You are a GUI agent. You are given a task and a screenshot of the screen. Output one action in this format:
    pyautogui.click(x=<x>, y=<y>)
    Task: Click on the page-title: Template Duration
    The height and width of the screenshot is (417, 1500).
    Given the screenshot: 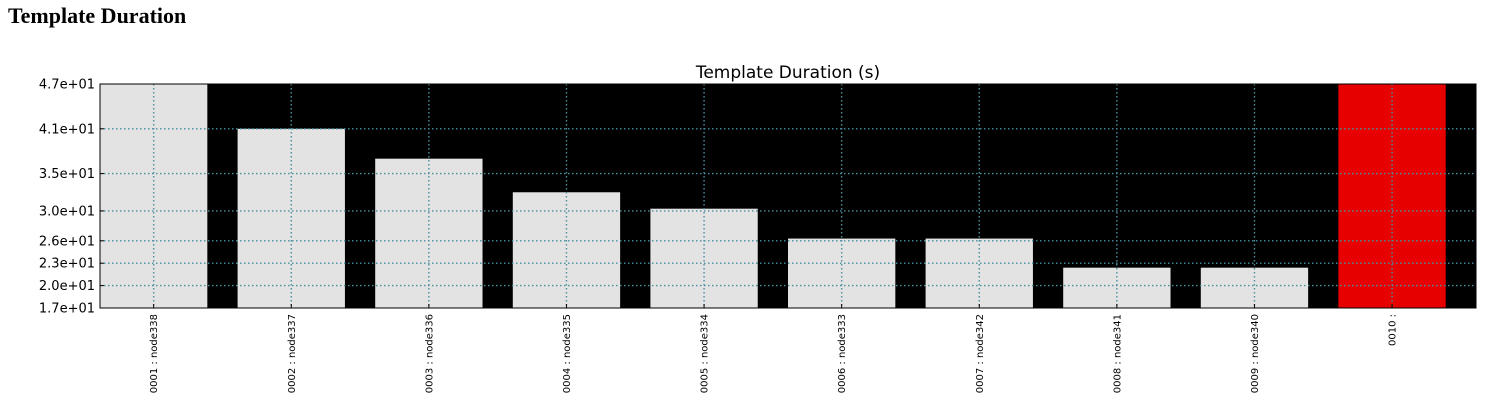 What is the action you would take?
    pyautogui.click(x=97, y=15)
    